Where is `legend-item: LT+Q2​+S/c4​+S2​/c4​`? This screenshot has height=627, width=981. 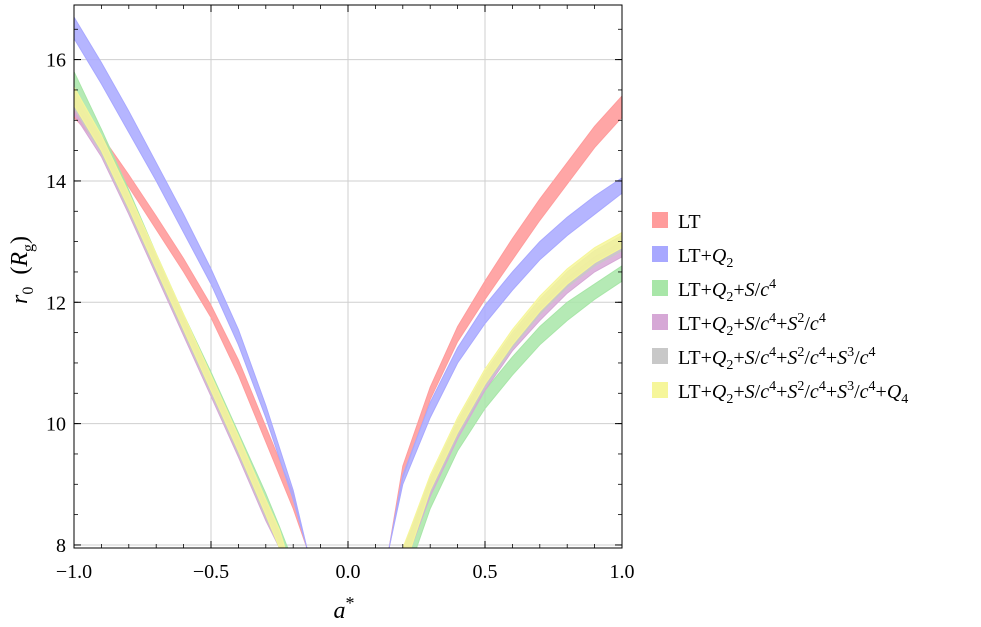
legend-item: LT+Q2​+S/c4​+S2​/c4​ is located at coordinates (739, 325).